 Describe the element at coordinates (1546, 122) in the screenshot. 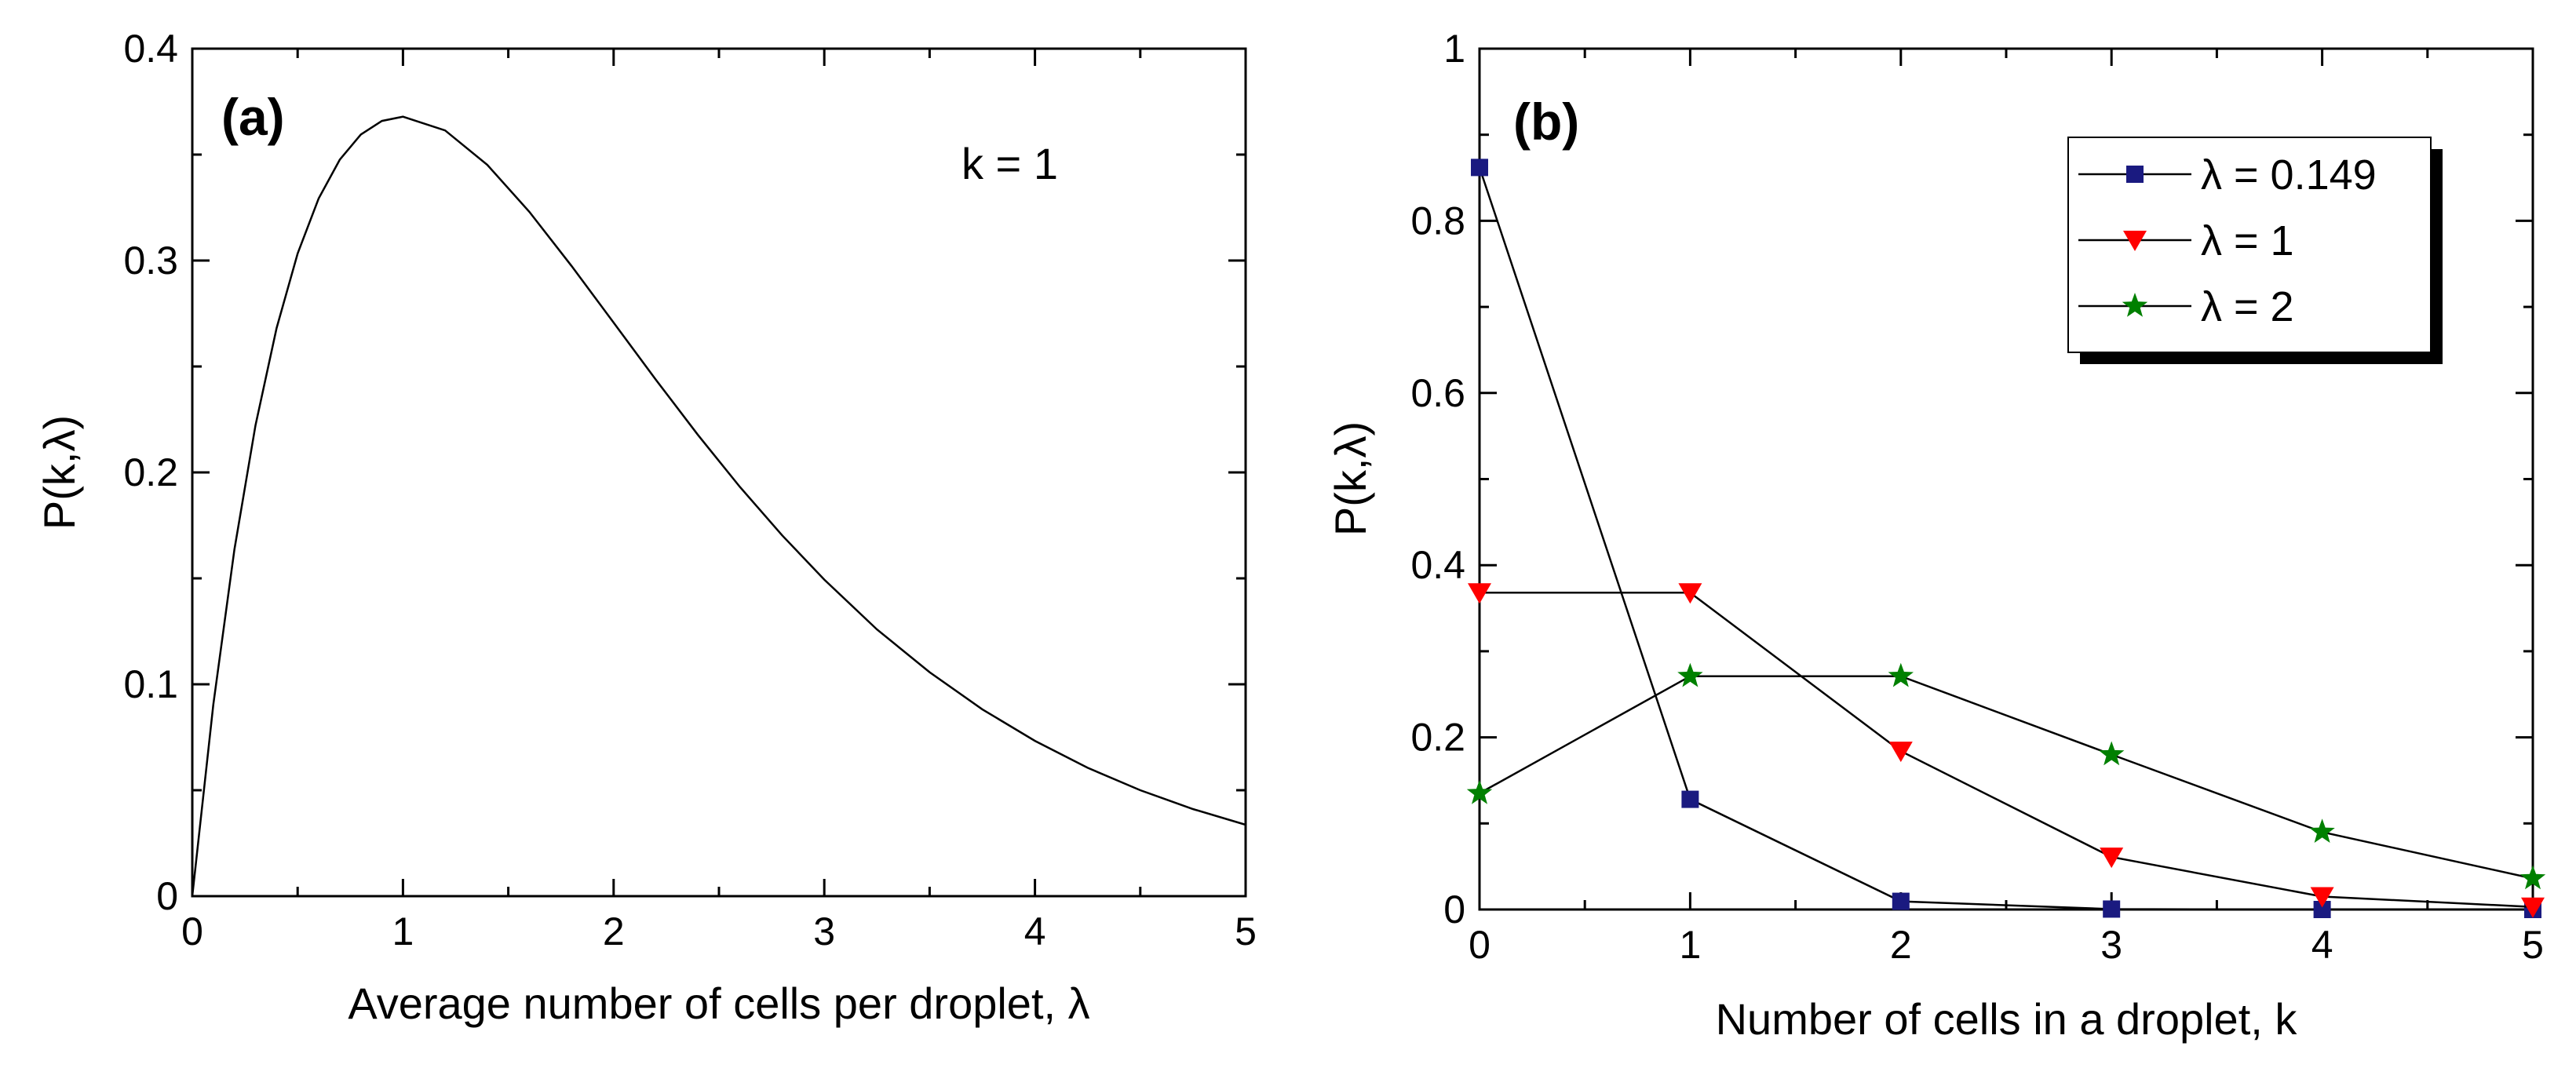

I see `panel-b-label: (b)` at that location.